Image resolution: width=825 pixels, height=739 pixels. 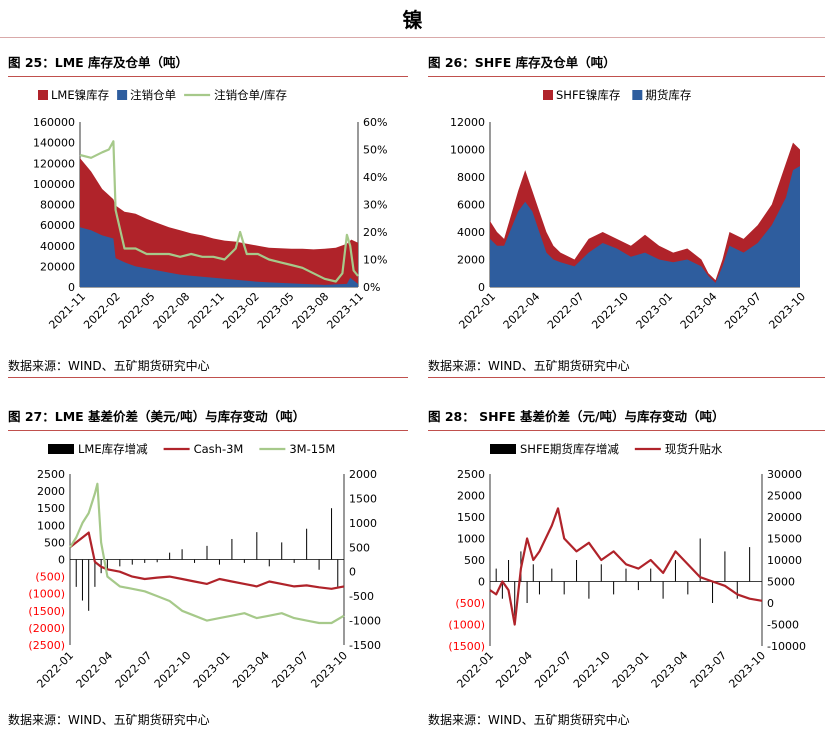 I want to click on y-right-tick-label: 20000, so click(x=784, y=517).